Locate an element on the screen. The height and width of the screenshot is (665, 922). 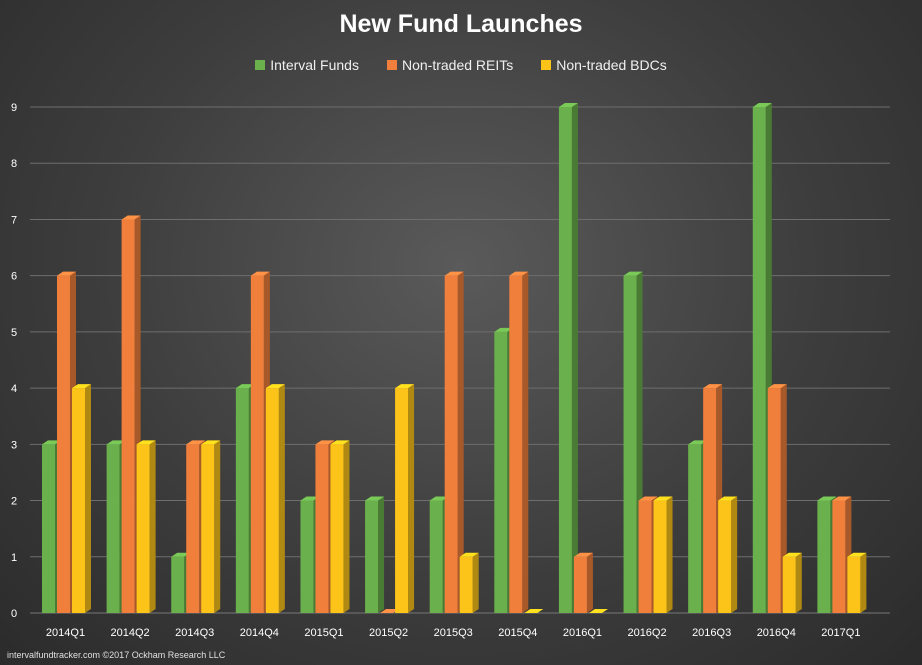
bar-non-traded-bdcs-2015q2 is located at coordinates (405, 498).